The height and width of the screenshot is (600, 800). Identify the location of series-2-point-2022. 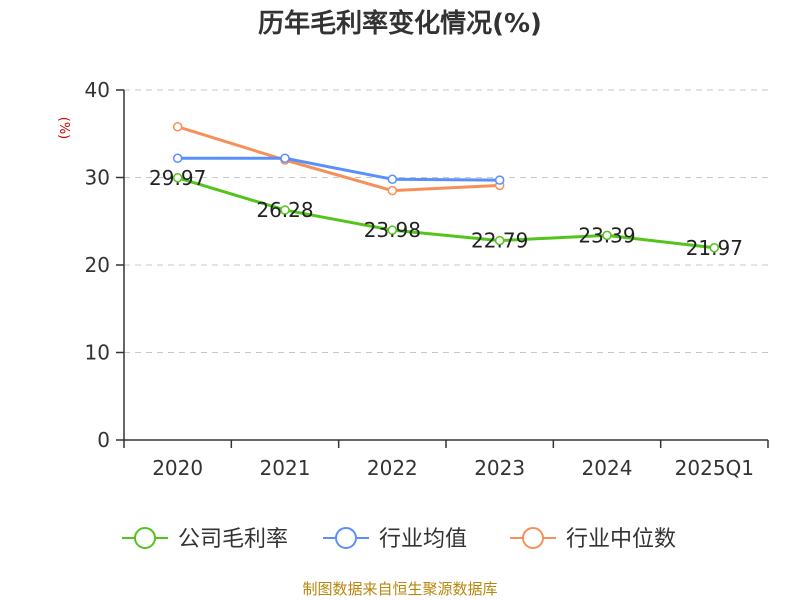
(392, 179).